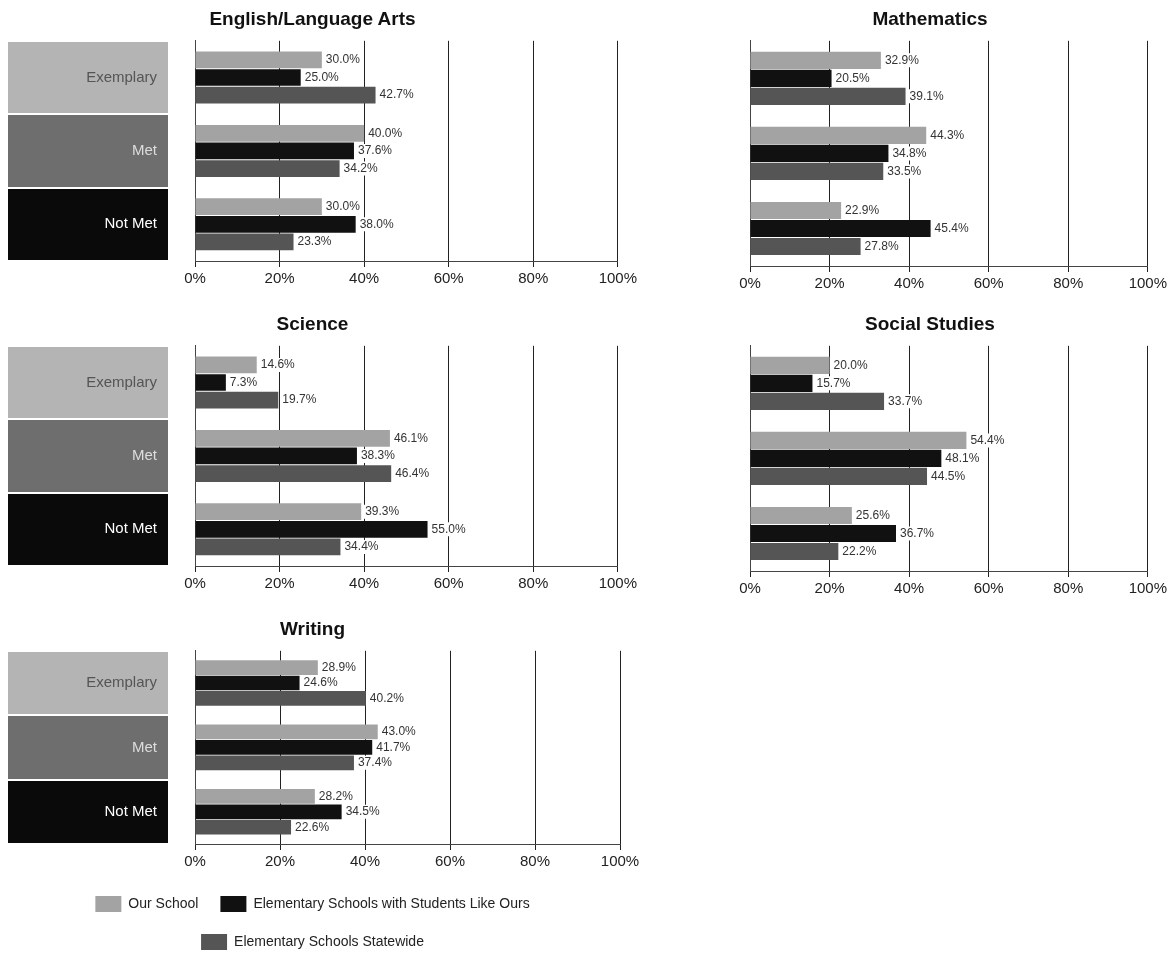 Image resolution: width=1170 pixels, height=964 pixels. Describe the element at coordinates (362, 811) in the screenshot. I see `data-label: 34.5%` at that location.